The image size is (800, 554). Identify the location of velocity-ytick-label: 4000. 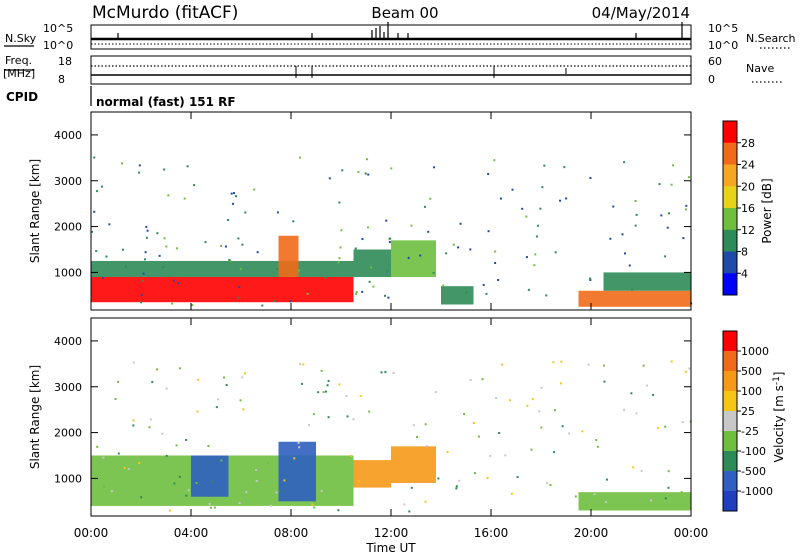
(68, 341).